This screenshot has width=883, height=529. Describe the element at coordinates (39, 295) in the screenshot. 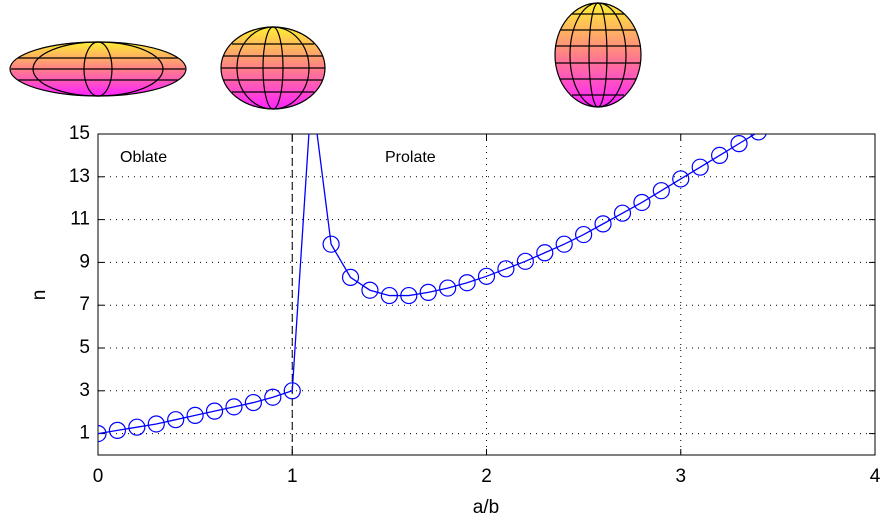

I see `y-axis-label: n` at that location.